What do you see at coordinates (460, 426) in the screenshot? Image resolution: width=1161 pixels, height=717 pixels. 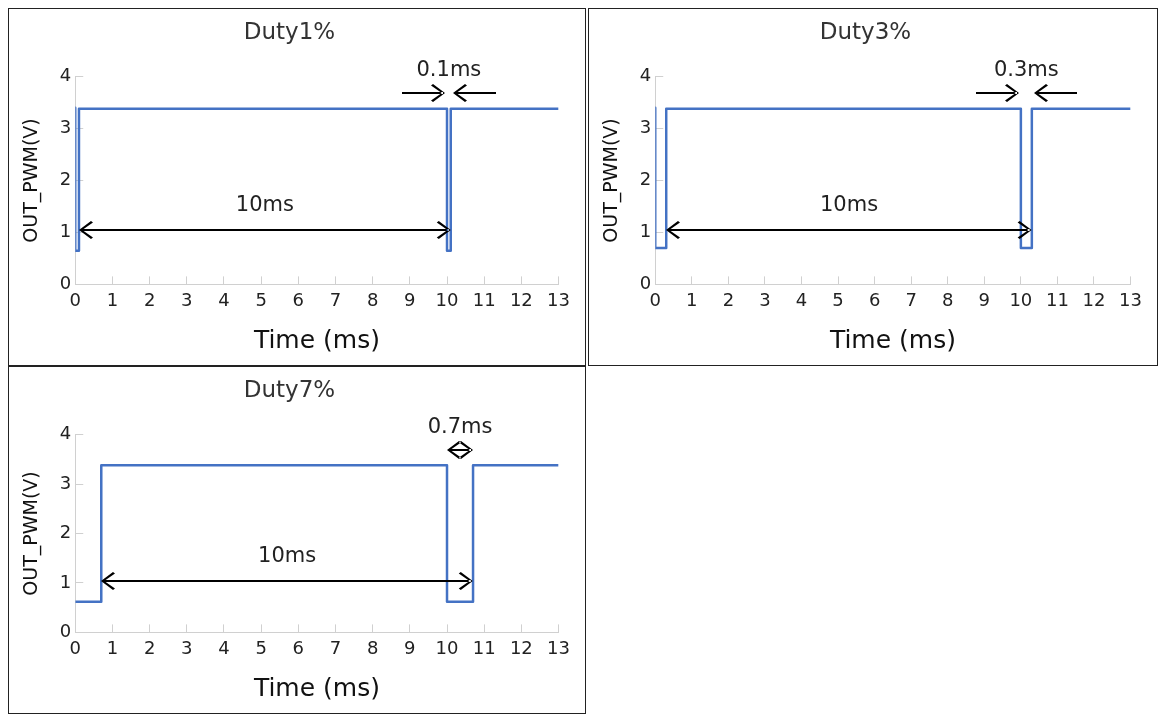 I see `annotation: 0.7ms` at bounding box center [460, 426].